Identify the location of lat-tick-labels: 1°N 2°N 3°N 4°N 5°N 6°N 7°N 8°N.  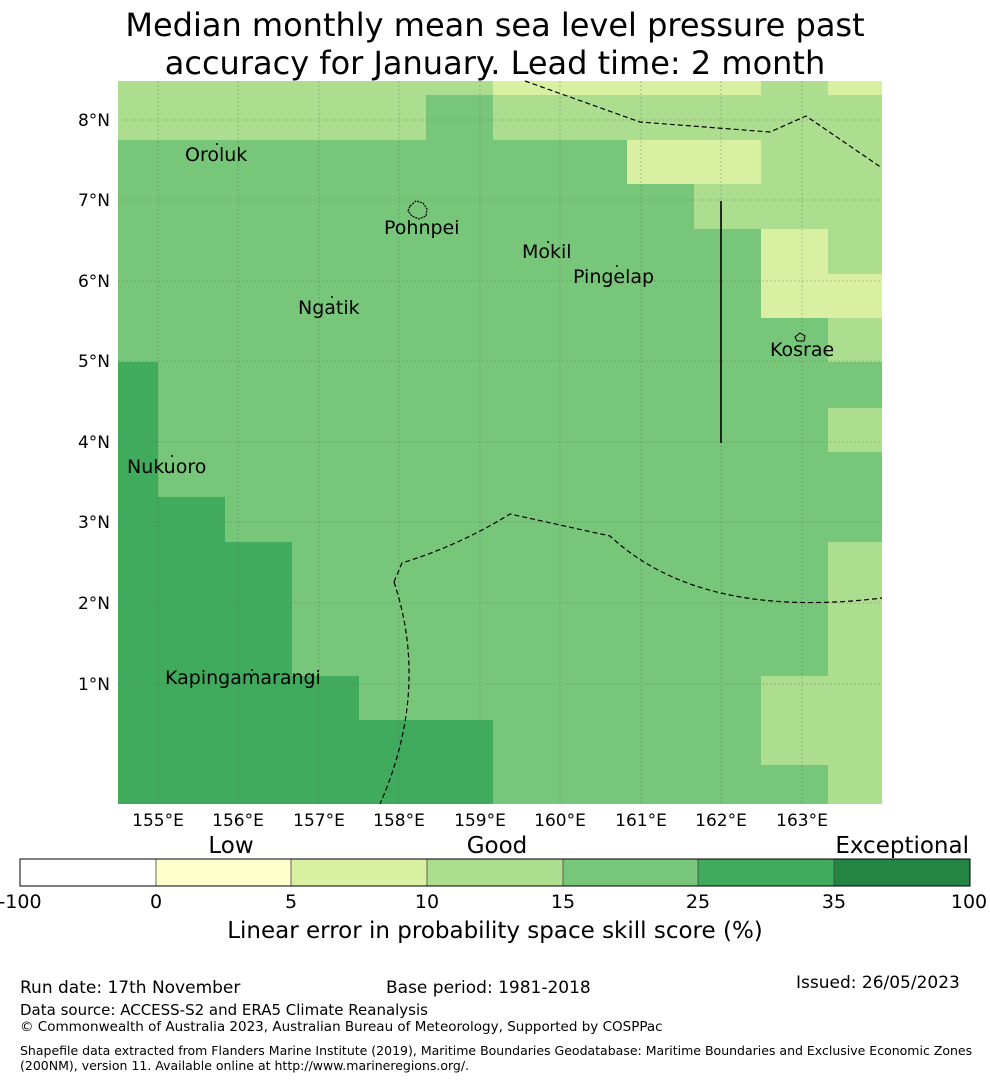
(94, 403).